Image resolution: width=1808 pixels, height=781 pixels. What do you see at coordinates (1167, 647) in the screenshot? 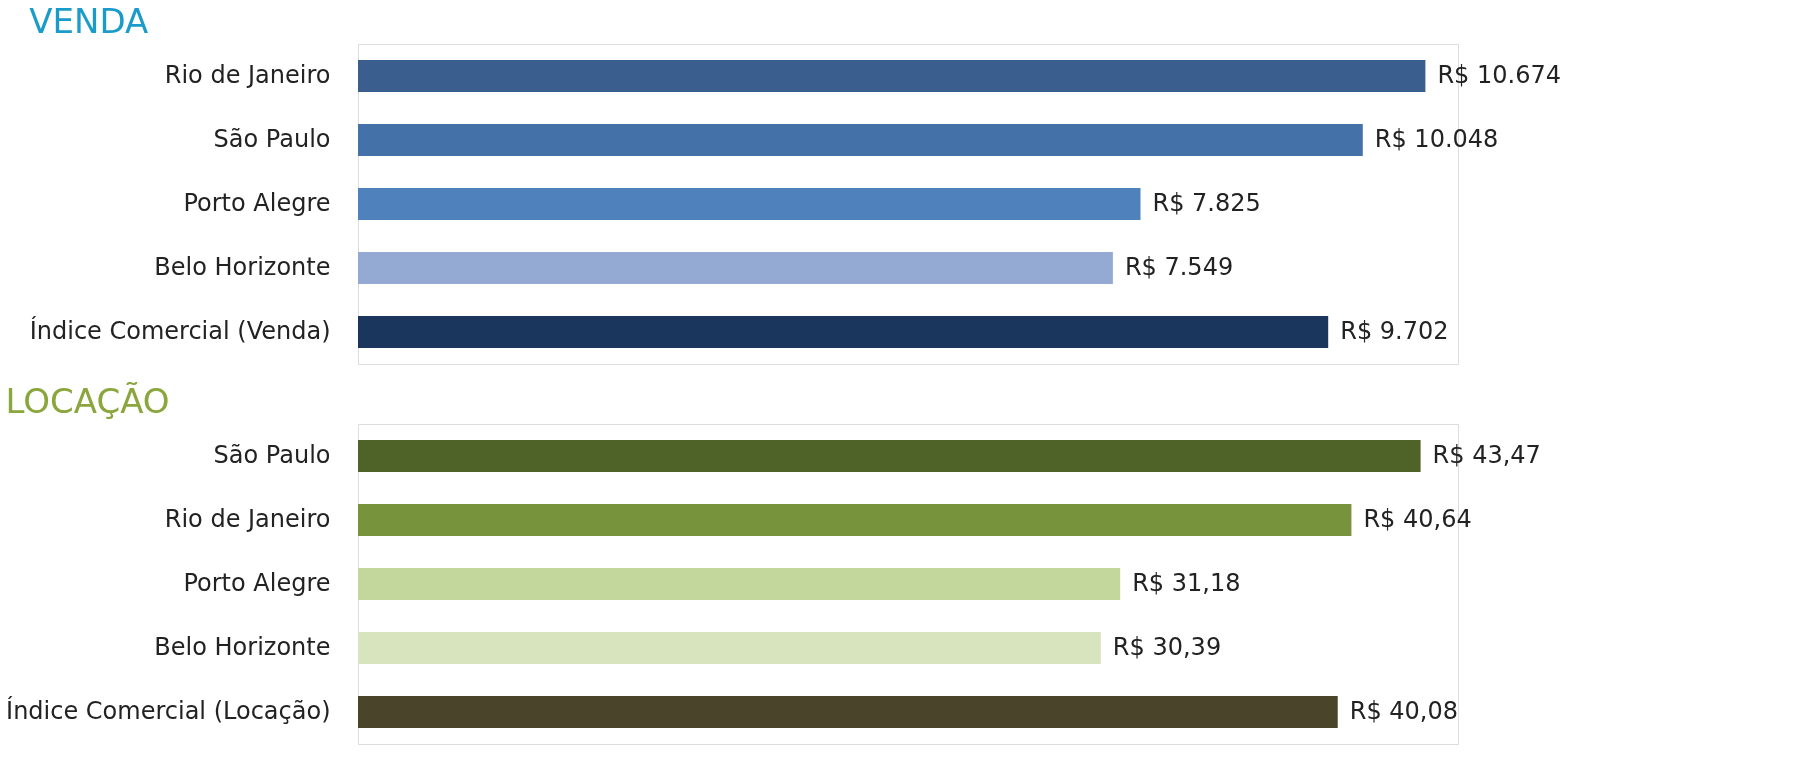
I see `data-label: R$ 30,39` at bounding box center [1167, 647].